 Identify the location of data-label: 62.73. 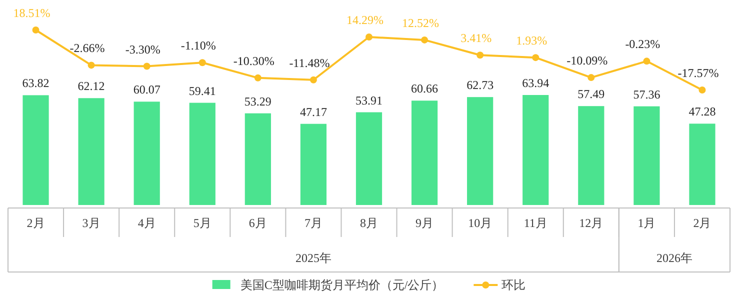
(480, 85).